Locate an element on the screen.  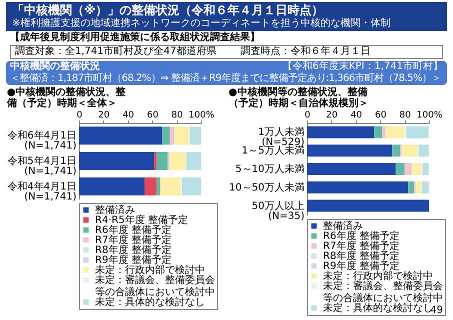
text: 調査対象：全1,741市町村及び全47都道府県 is located at coordinates (115, 52).